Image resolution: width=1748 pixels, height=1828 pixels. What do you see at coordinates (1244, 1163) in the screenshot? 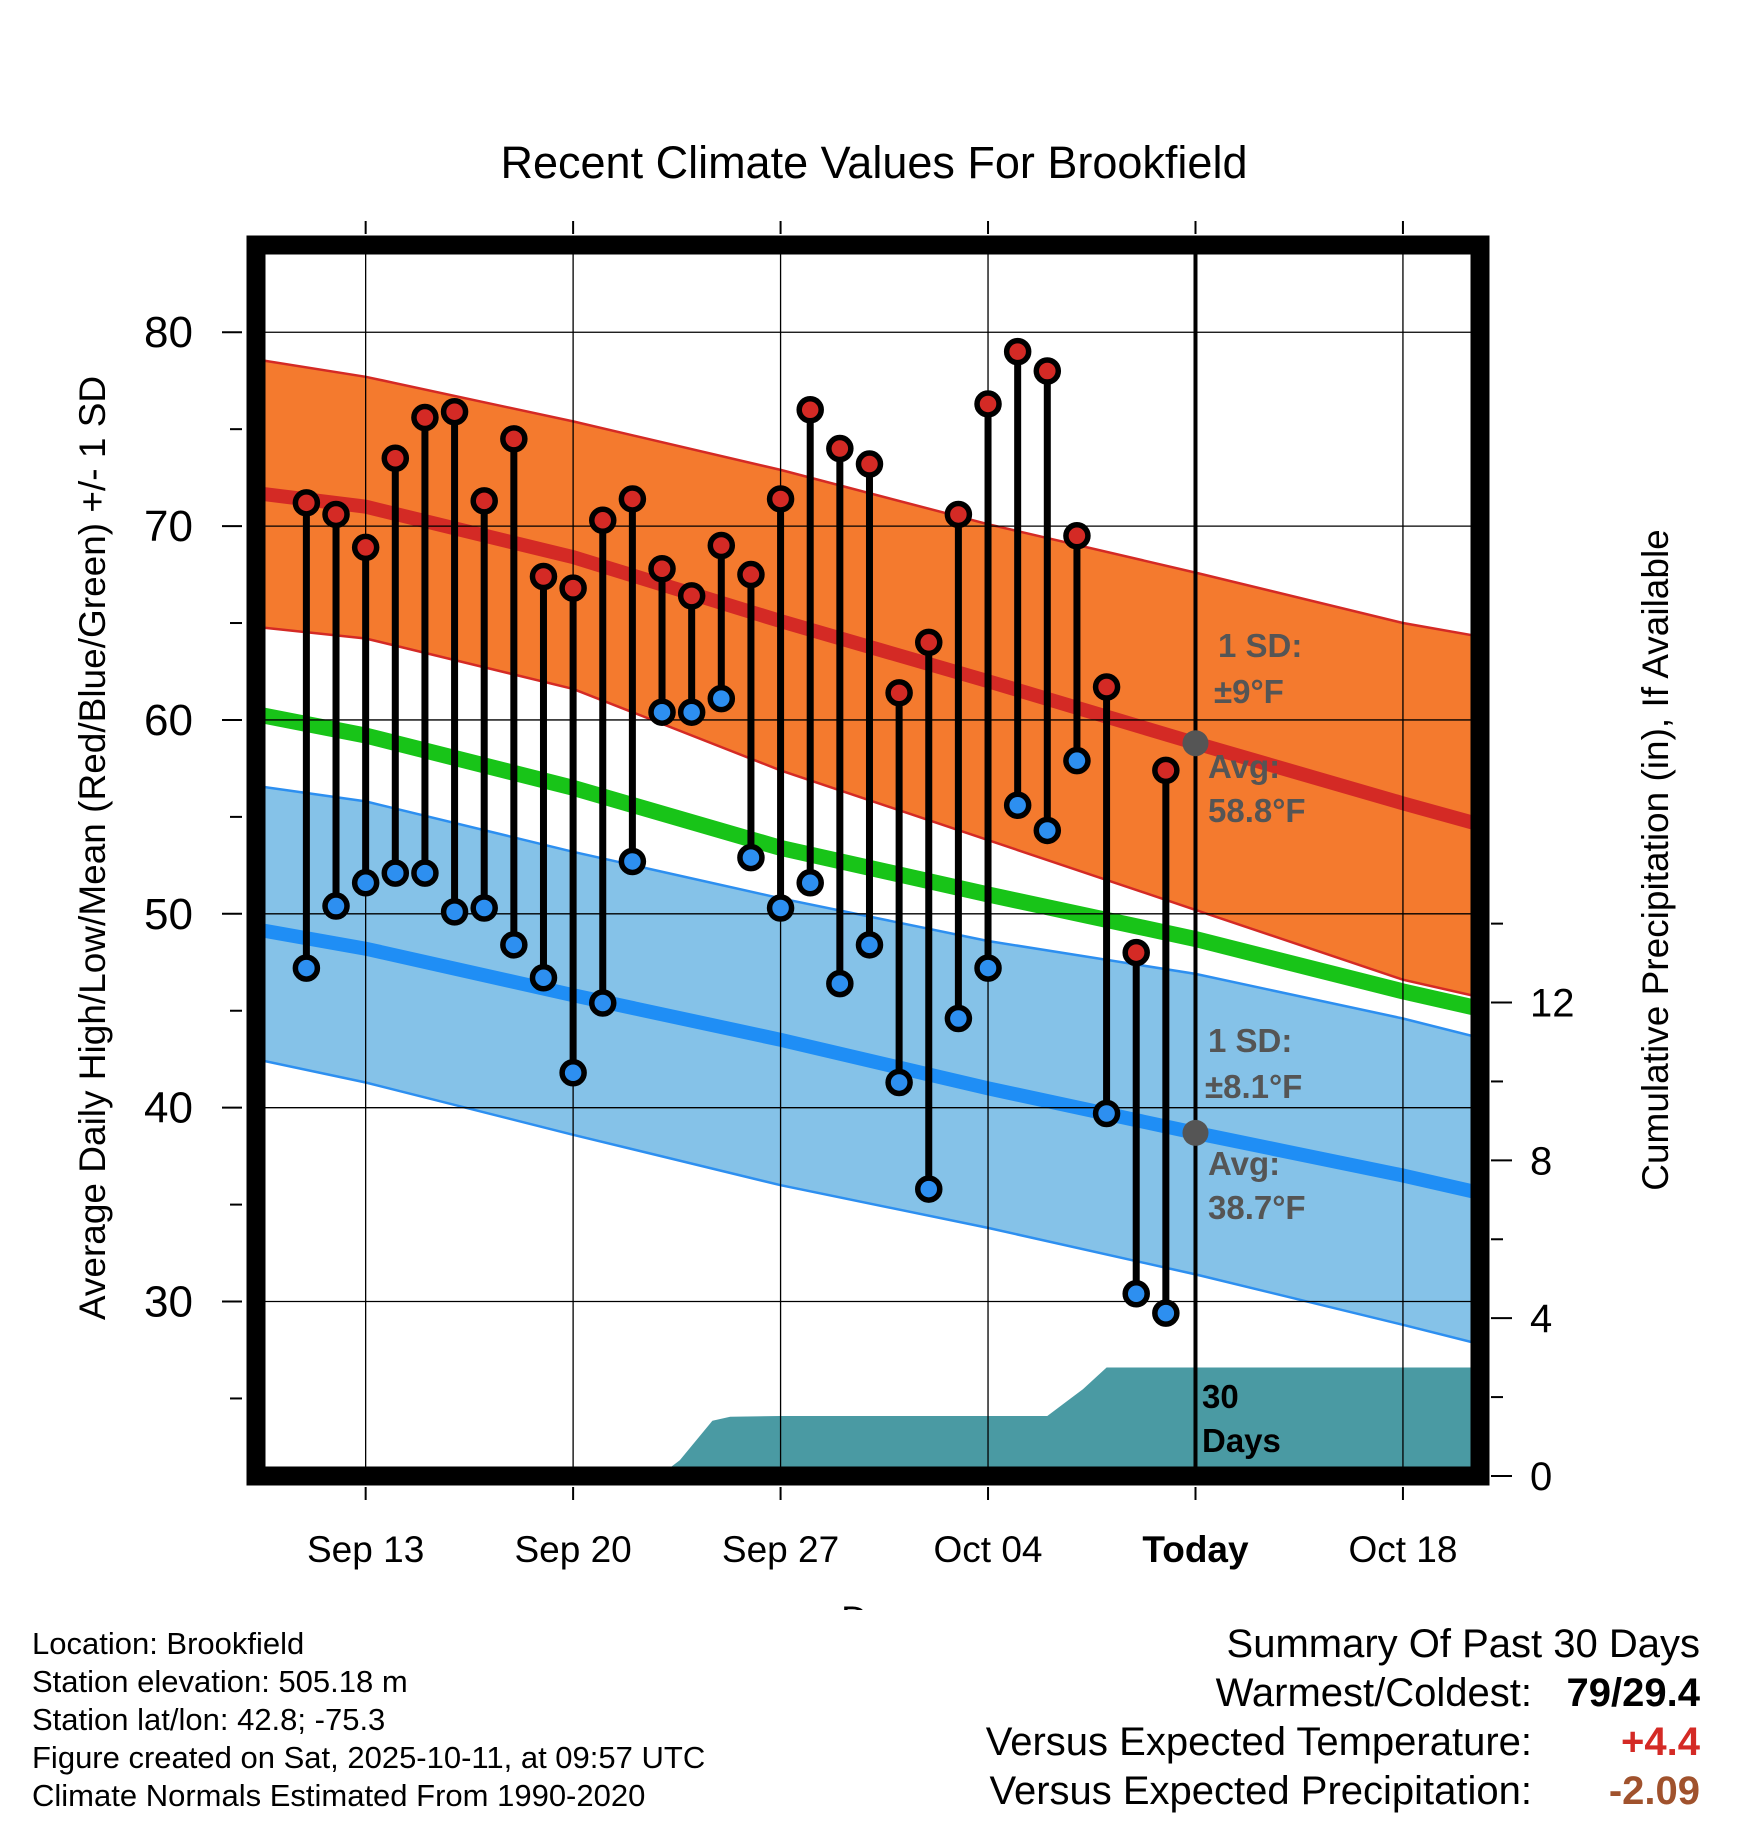
I see `low-avg-label: Avg:` at bounding box center [1244, 1163].